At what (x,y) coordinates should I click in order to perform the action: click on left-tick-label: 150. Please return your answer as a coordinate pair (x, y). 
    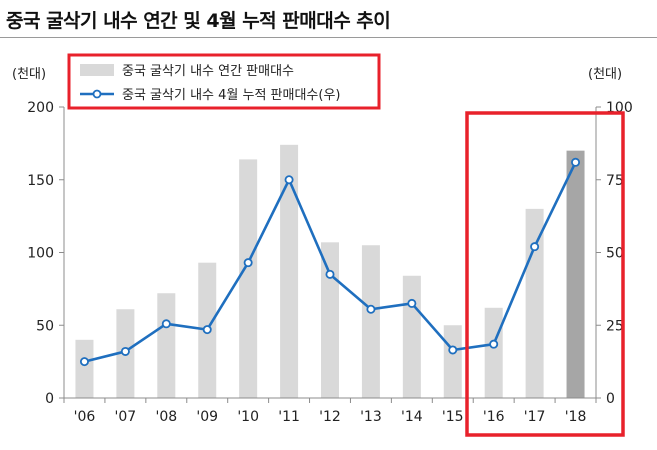
    Looking at the image, I should click on (40, 181).